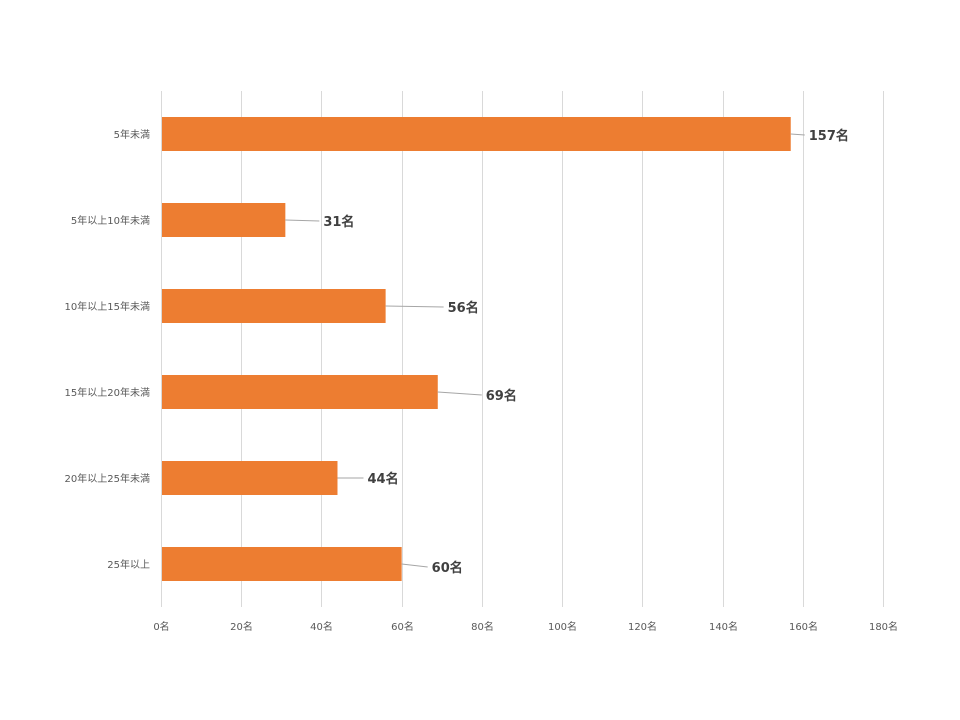 The width and height of the screenshot is (960, 720). I want to click on category-label: 10年以上15年未満, so click(107, 306).